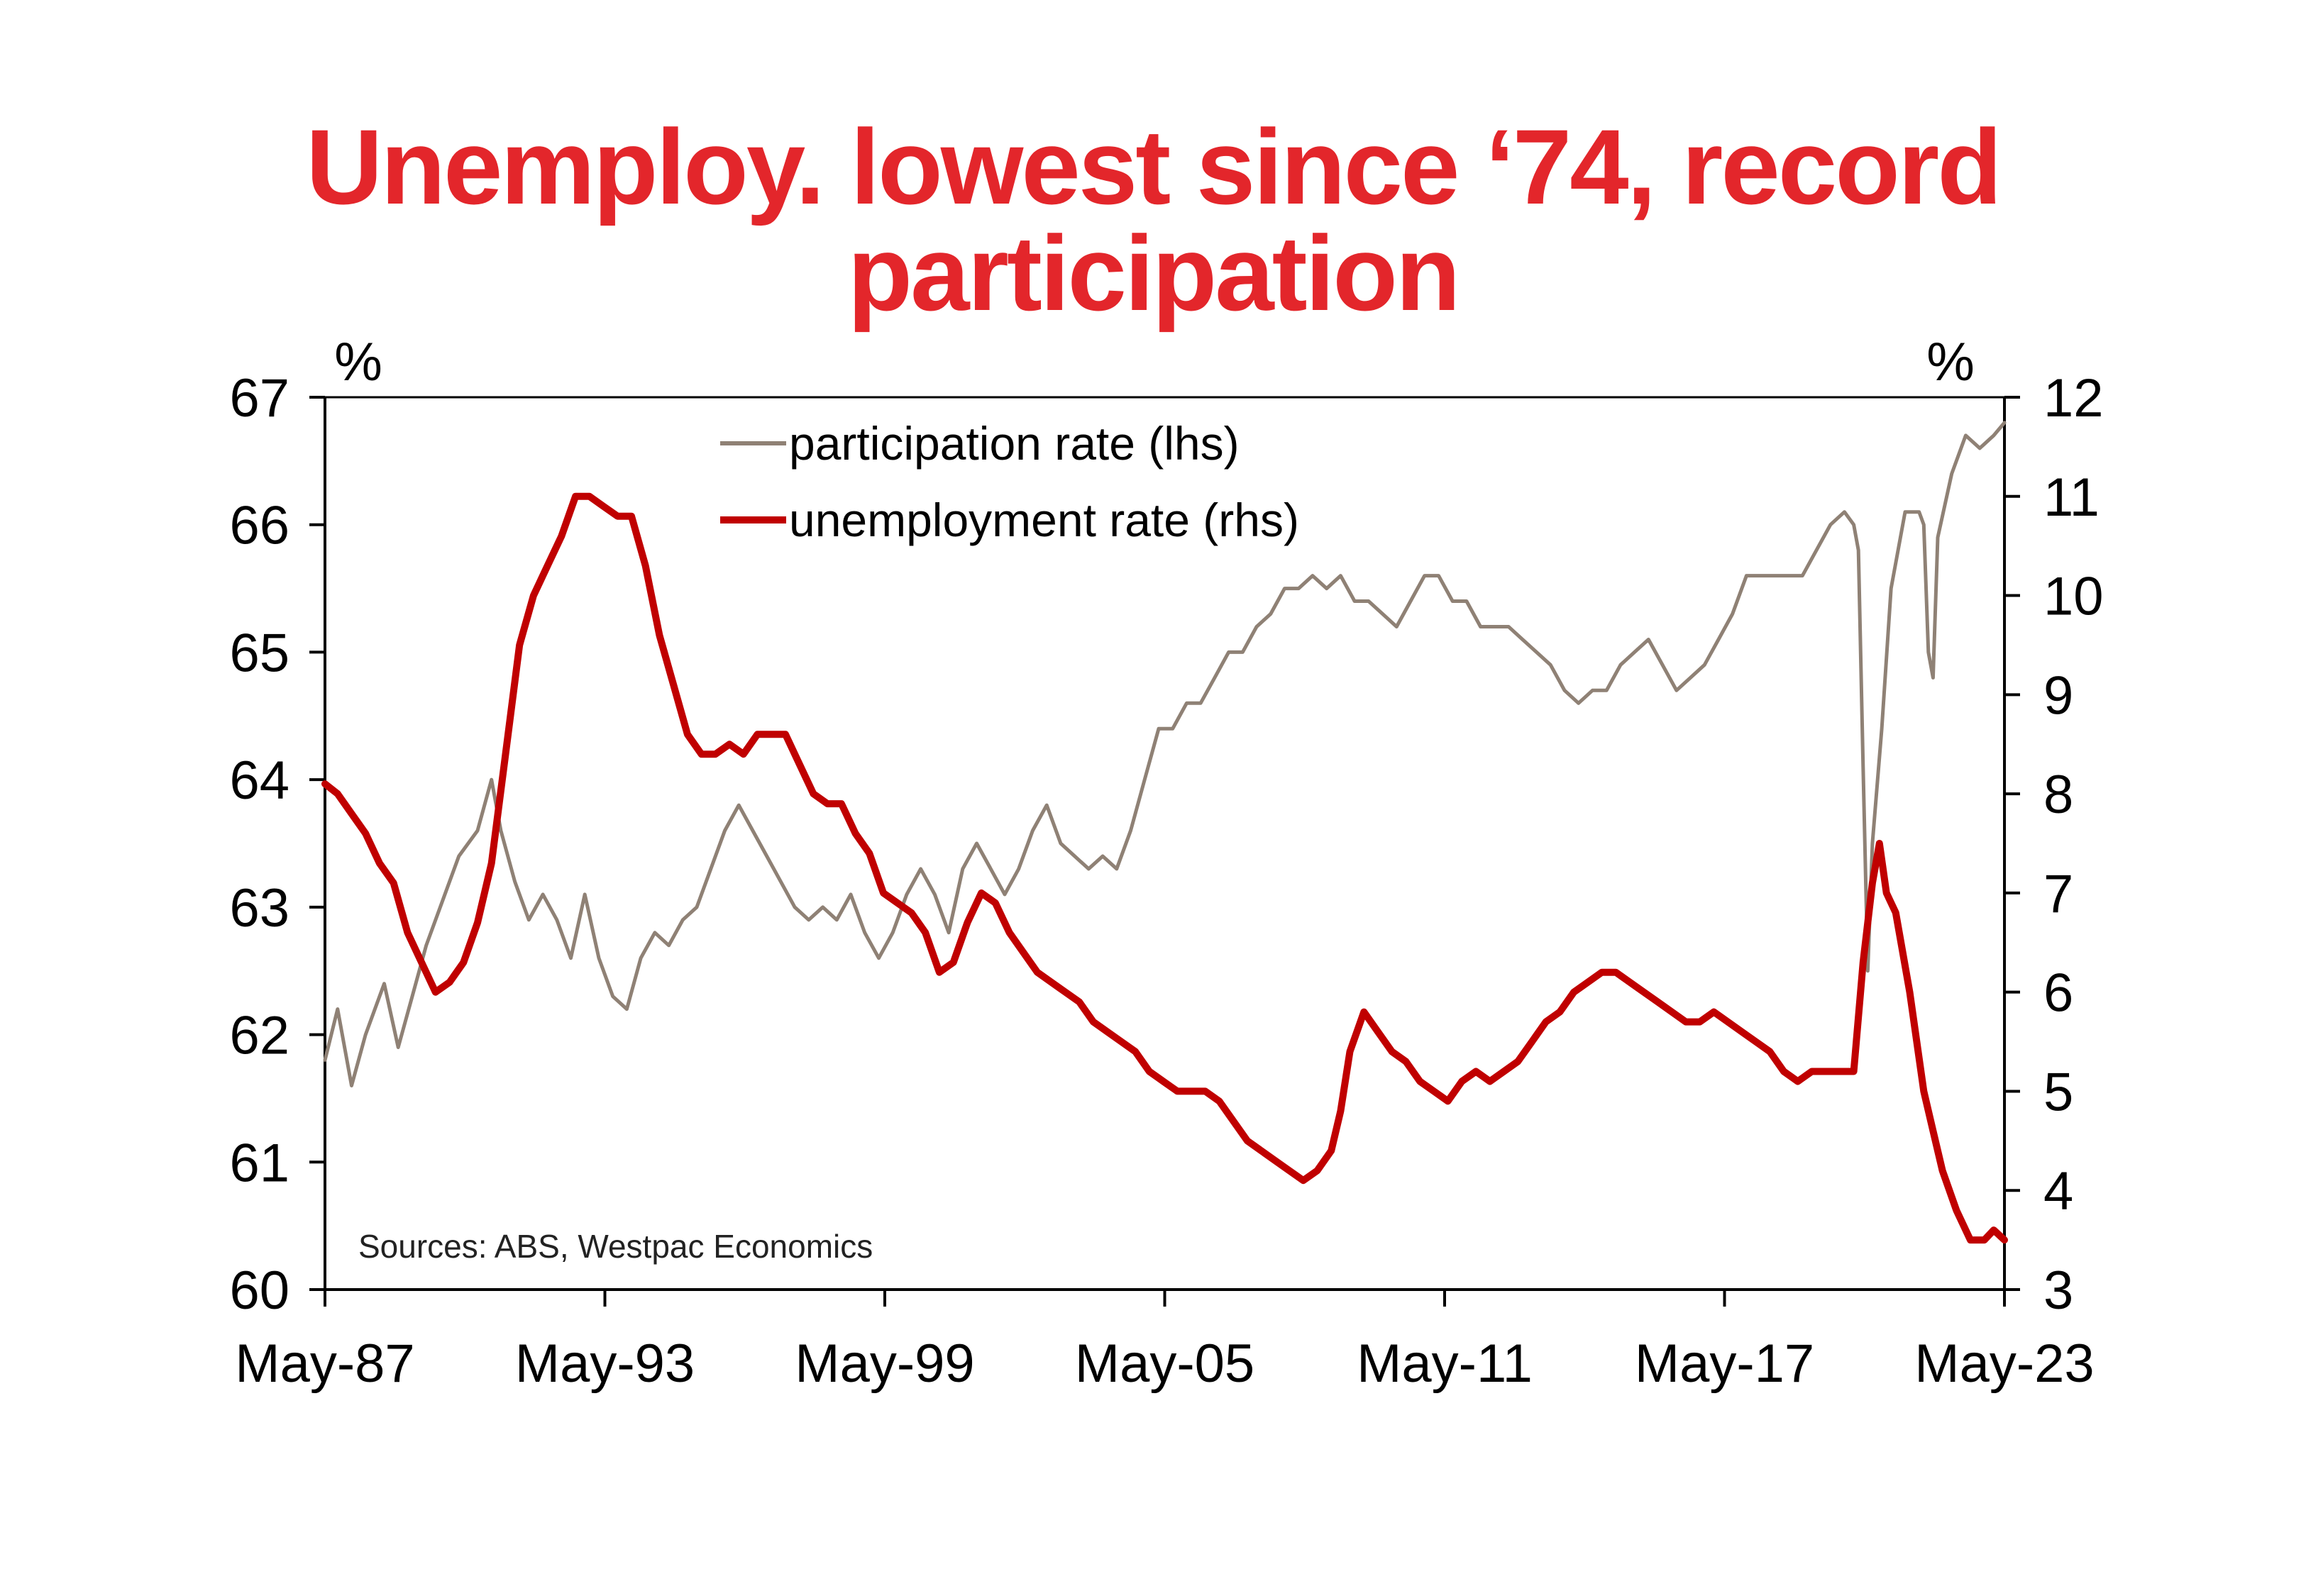 This screenshot has width=2306, height=1596. What do you see at coordinates (1164, 1364) in the screenshot?
I see `x-tick-label: May-05` at bounding box center [1164, 1364].